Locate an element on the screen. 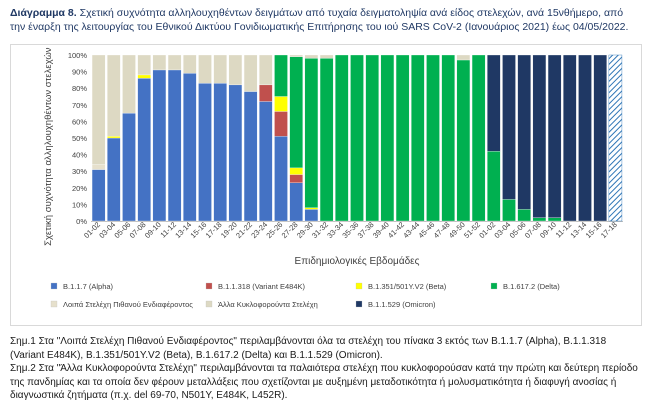 This screenshot has width=650, height=411. caption-label: Διάγραμμα 8. is located at coordinates (43, 13).